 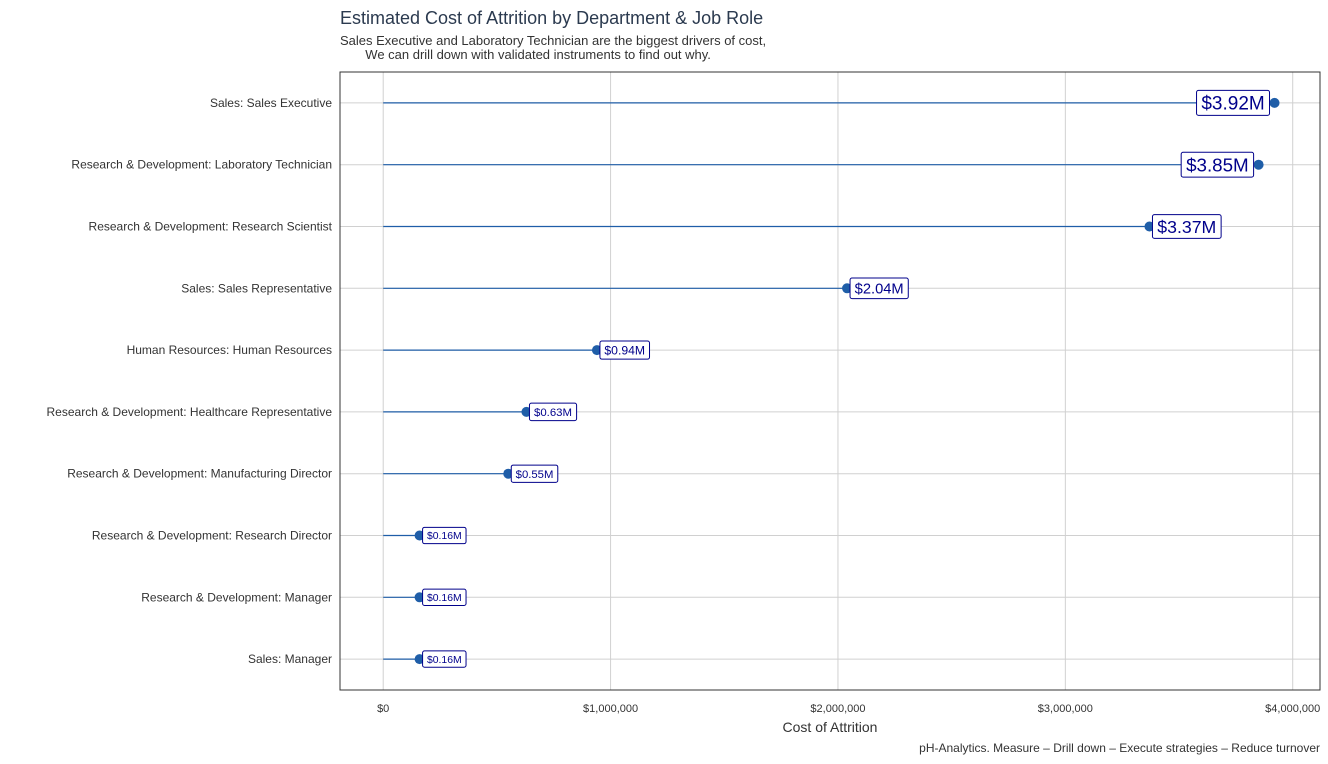 I want to click on x-axis-title: Cost of Attrition, so click(x=830, y=727).